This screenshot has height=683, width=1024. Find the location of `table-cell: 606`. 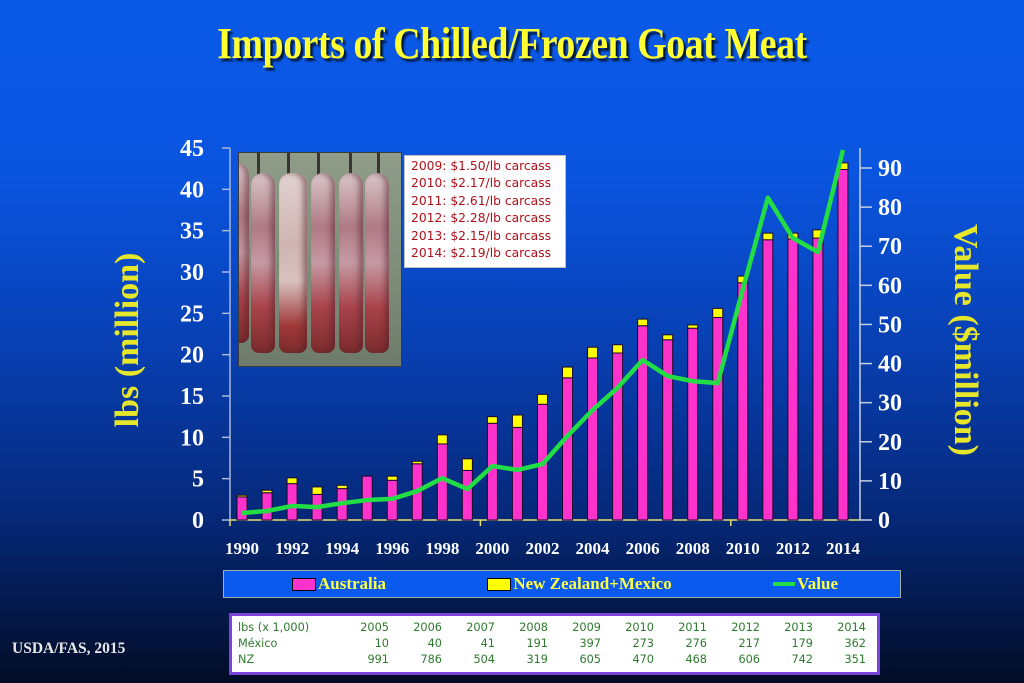

table-cell: 606 is located at coordinates (749, 659).